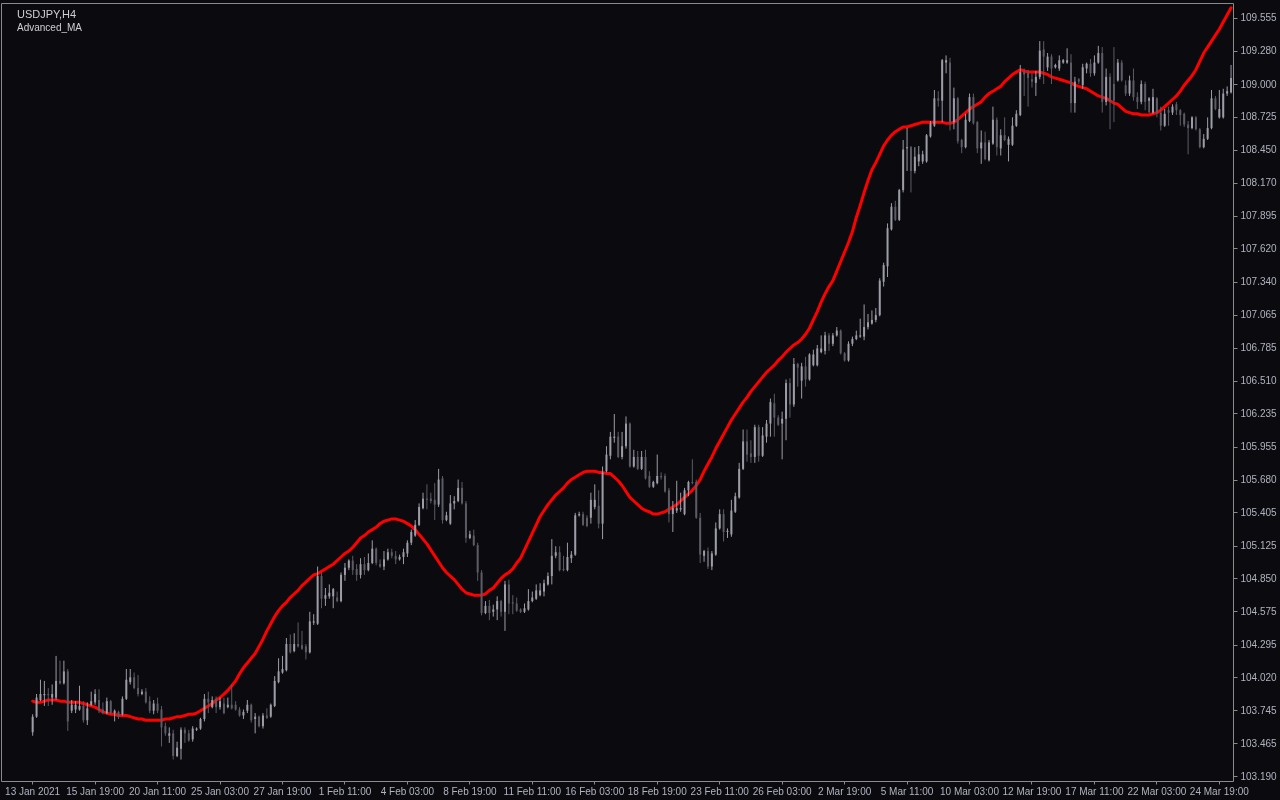 The width and height of the screenshot is (1280, 800). Describe the element at coordinates (1259, 381) in the screenshot. I see `y-tick-label: 106.510` at that location.